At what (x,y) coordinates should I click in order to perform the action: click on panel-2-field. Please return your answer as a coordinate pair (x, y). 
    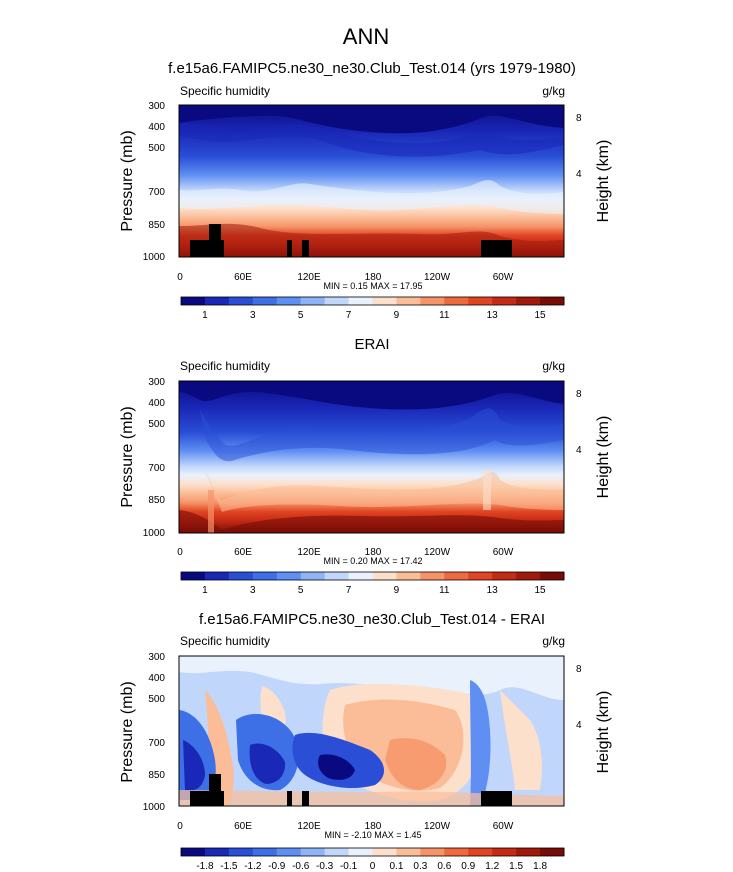
    Looking at the image, I should click on (371, 457).